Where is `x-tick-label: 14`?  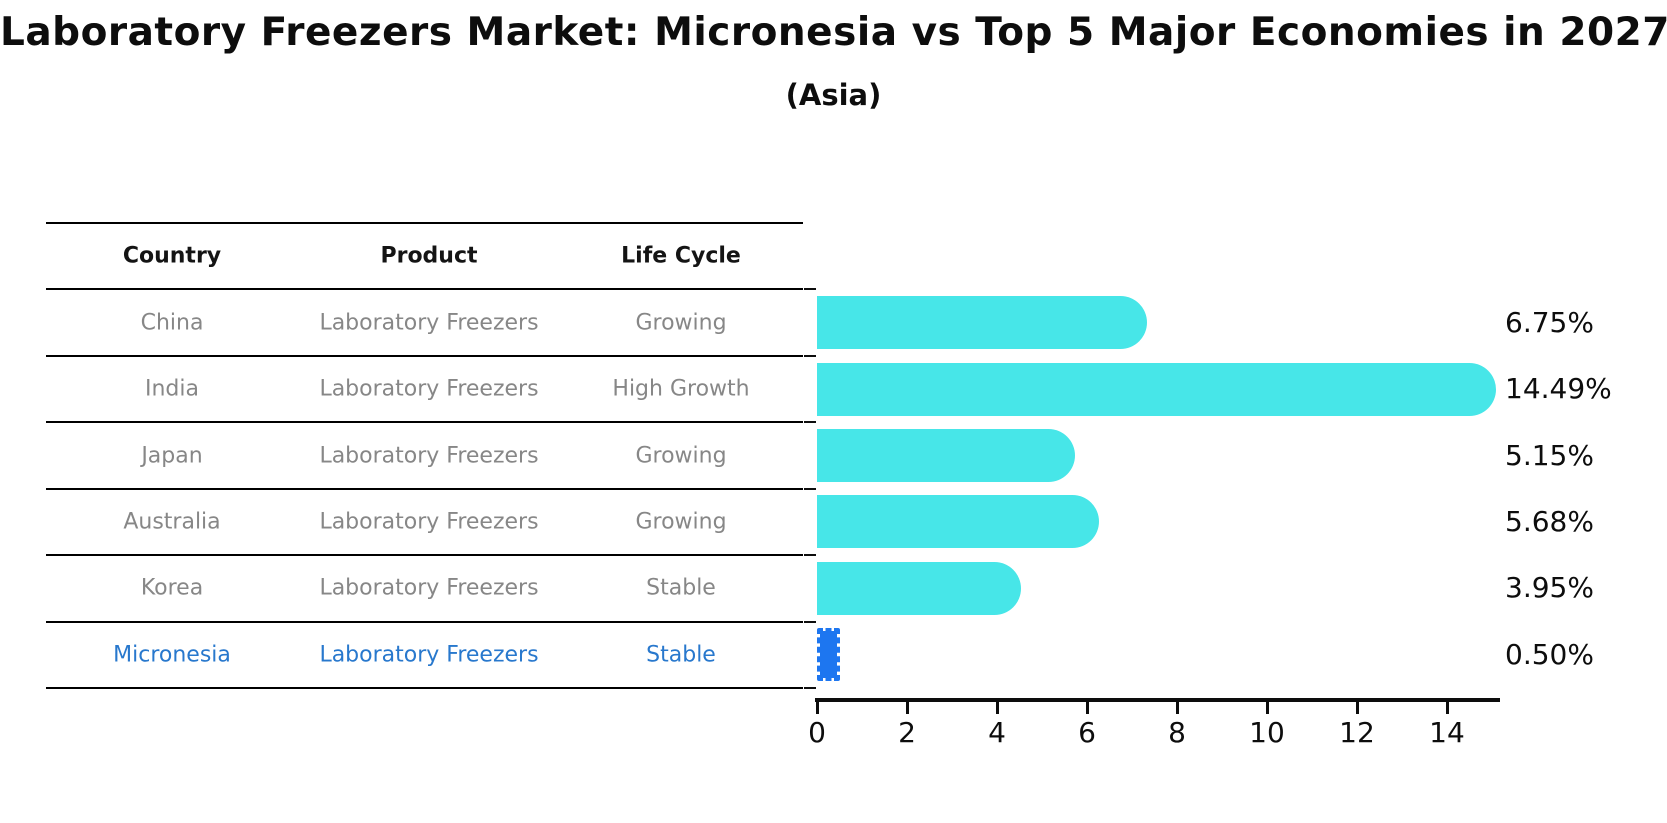
x-tick-label: 14 is located at coordinates (1447, 732).